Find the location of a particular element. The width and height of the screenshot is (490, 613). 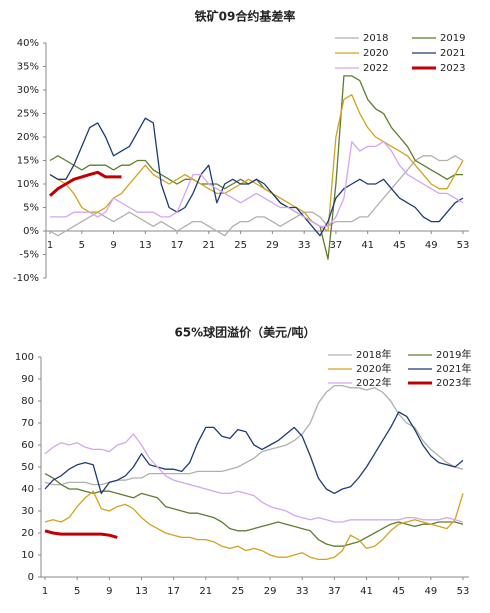

legend-label: 2023年 is located at coordinates (453, 382).